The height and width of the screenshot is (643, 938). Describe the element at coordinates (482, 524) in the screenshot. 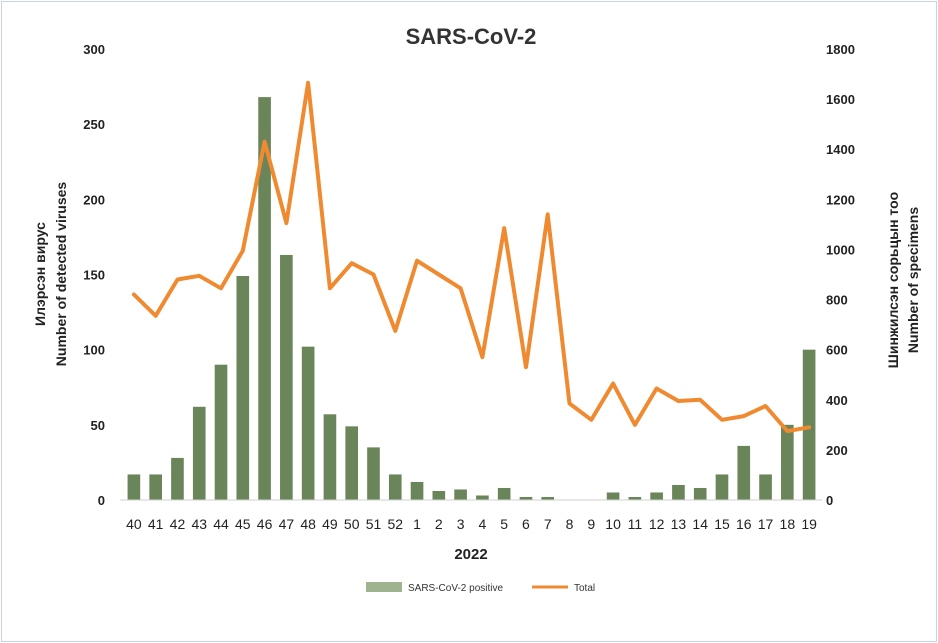

I see `x-tick-label: 4` at that location.